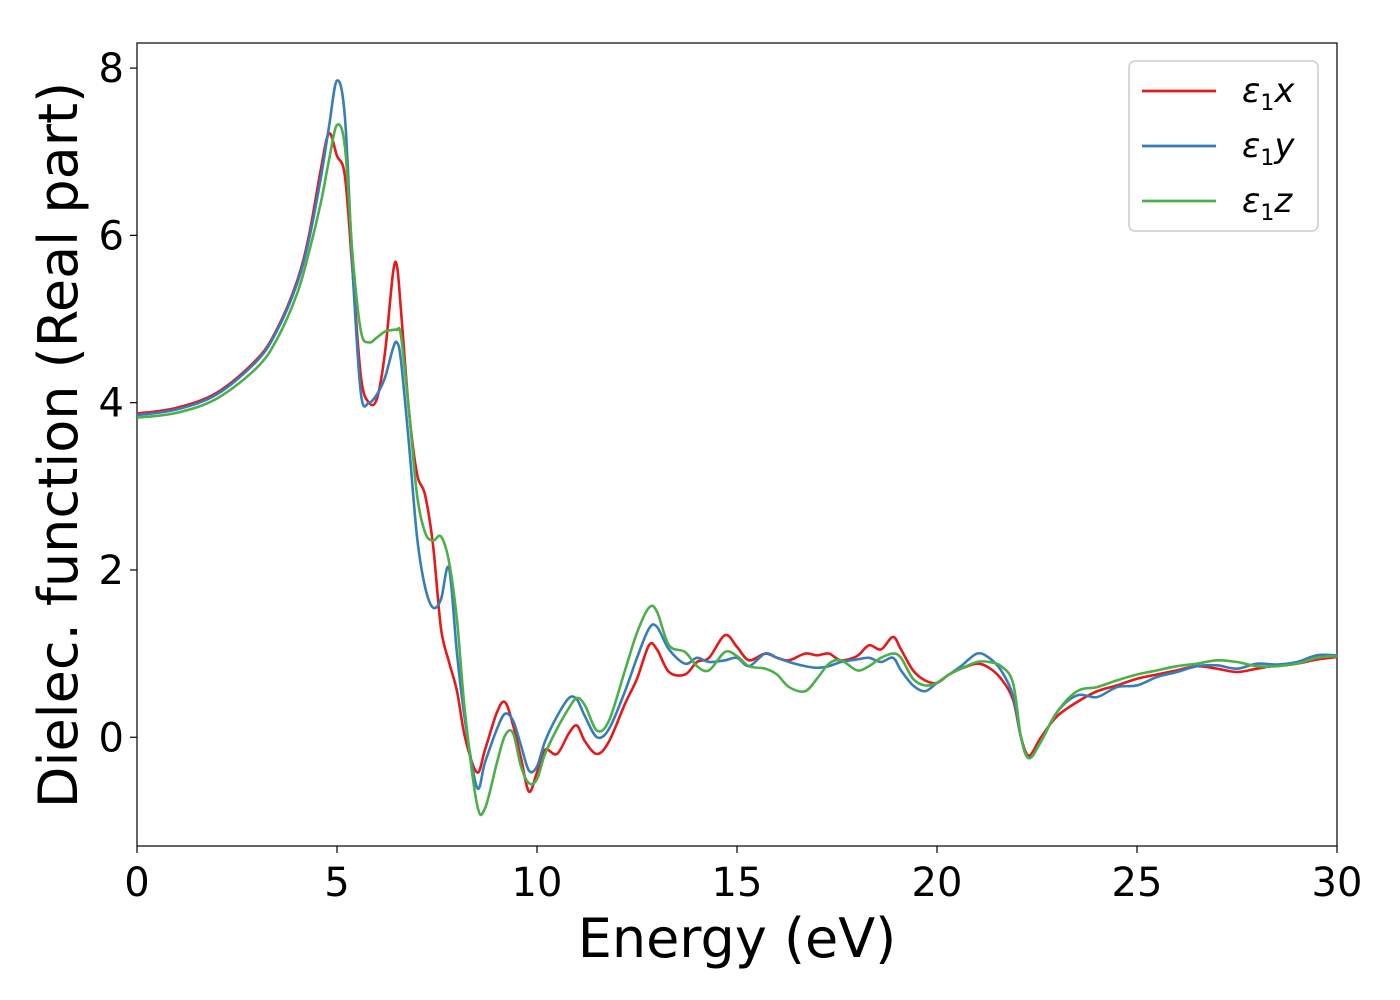 Image resolution: width=1400 pixels, height=1000 pixels. Describe the element at coordinates (111, 404) in the screenshot. I see `y-tick-label: 4` at that location.